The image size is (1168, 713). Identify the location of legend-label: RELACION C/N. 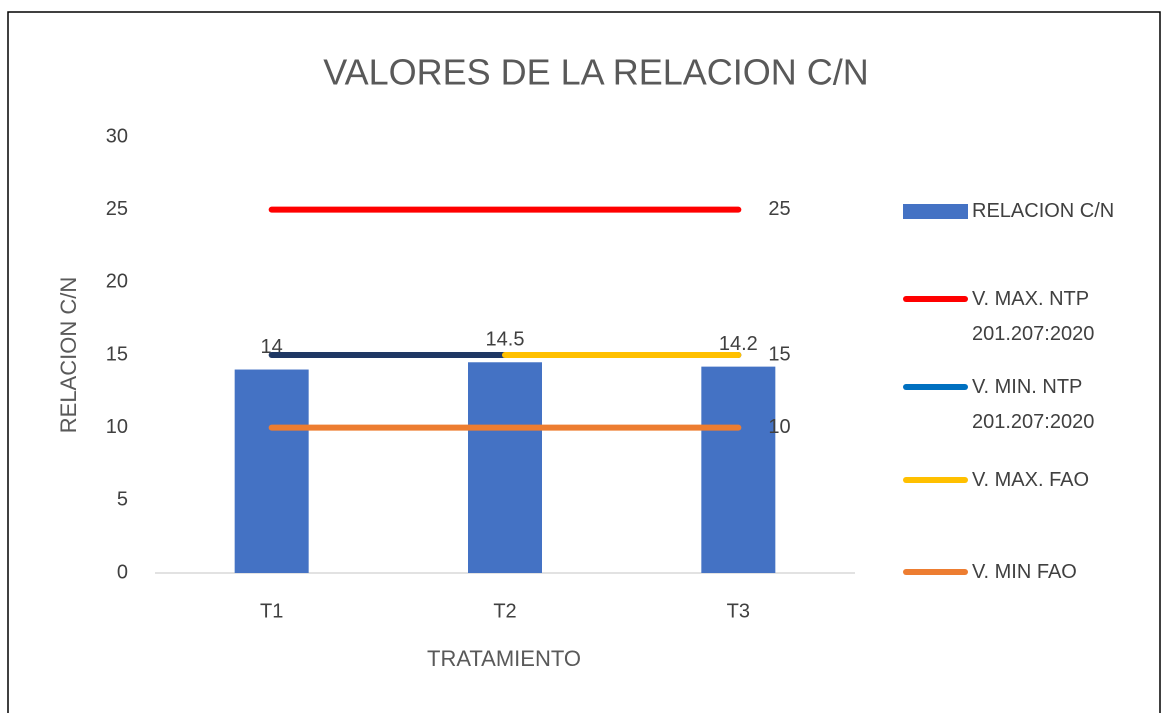
(1043, 211).